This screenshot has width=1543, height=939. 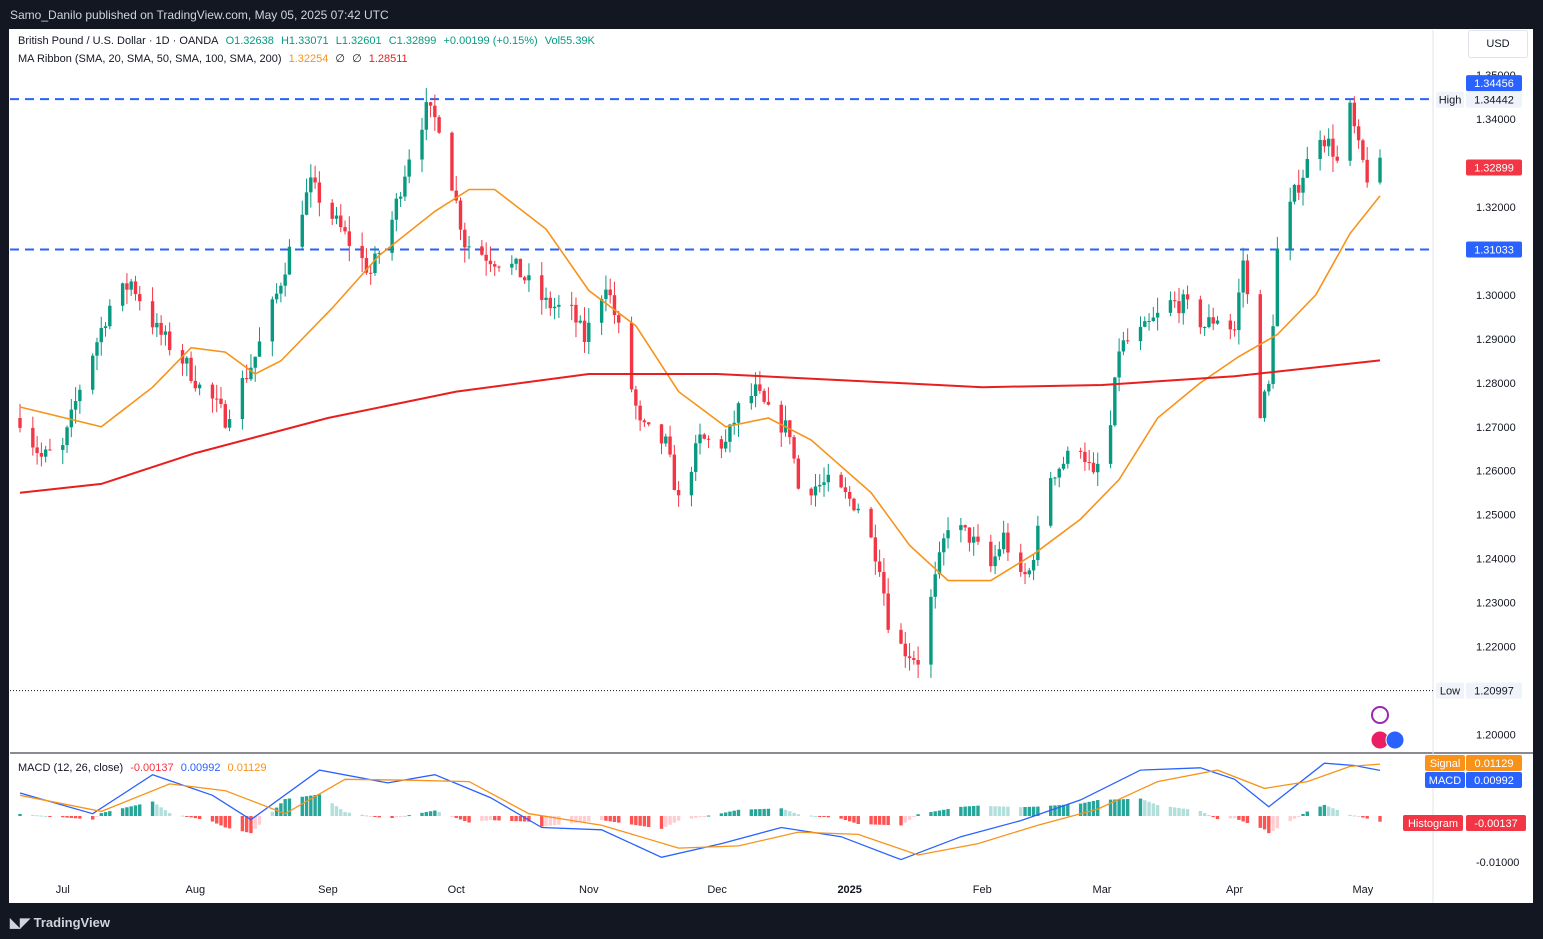 I want to click on volume: Vol55.39K, so click(x=569, y=41).